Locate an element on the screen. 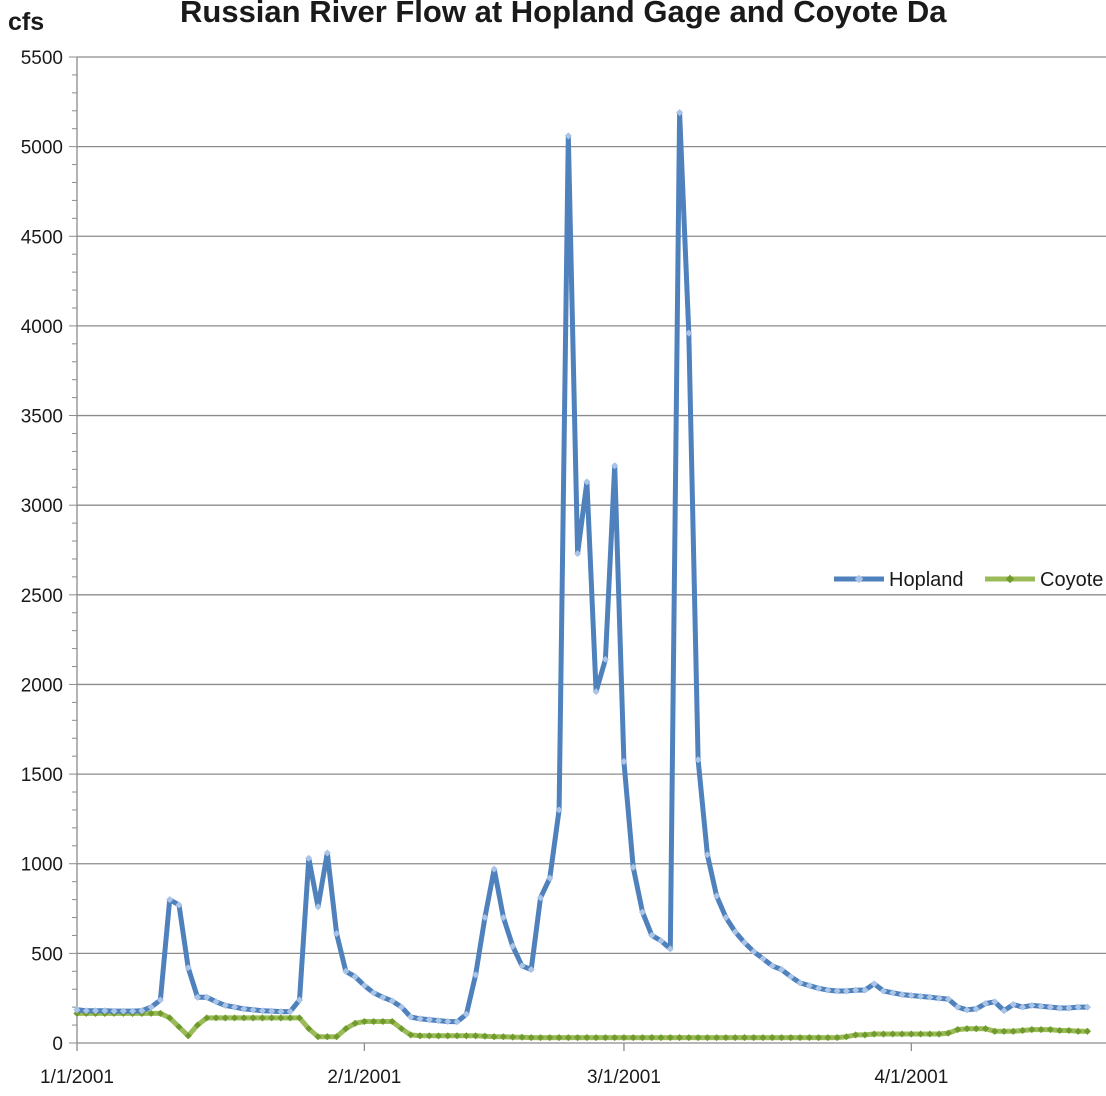 The width and height of the screenshot is (1106, 1096). y-tick-label: 4000 is located at coordinates (42, 327).